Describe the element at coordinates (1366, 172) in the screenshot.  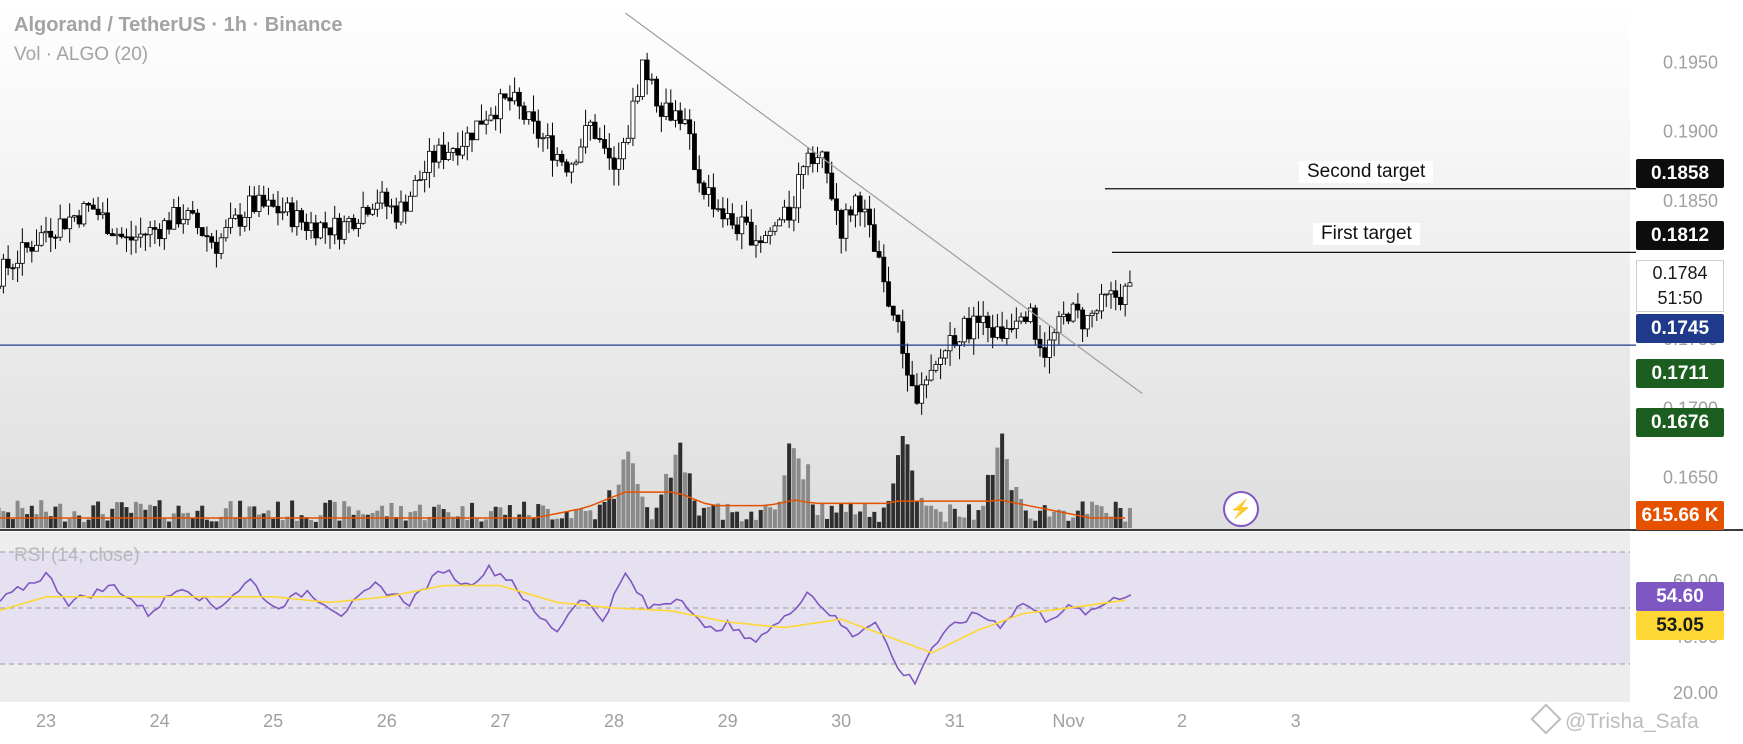
I see `second-target-label: Second target` at that location.